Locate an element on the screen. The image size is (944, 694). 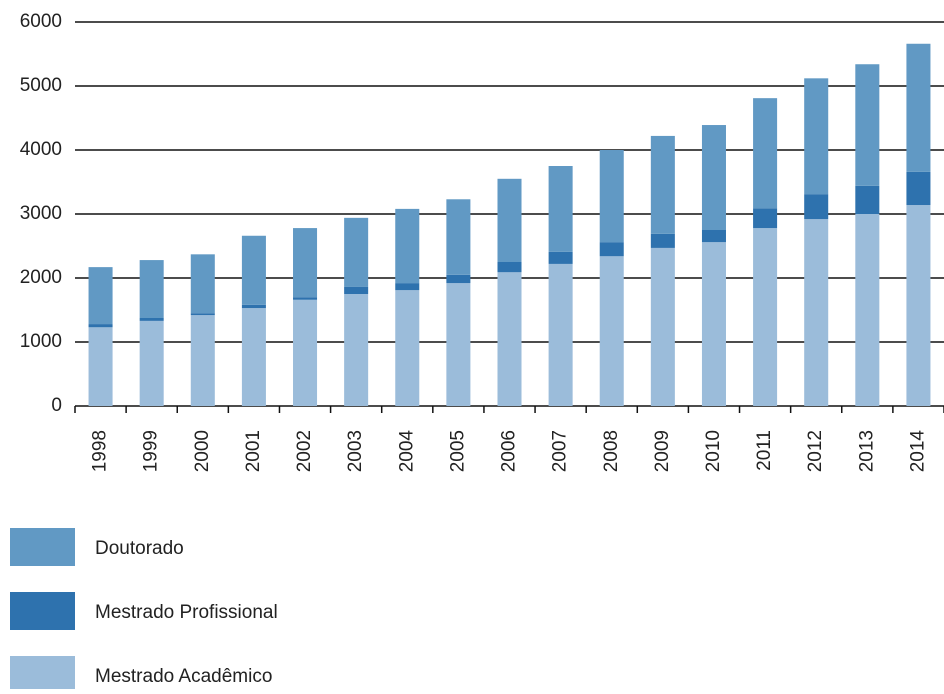
x-tick-label: 2004 is located at coordinates (406, 451).